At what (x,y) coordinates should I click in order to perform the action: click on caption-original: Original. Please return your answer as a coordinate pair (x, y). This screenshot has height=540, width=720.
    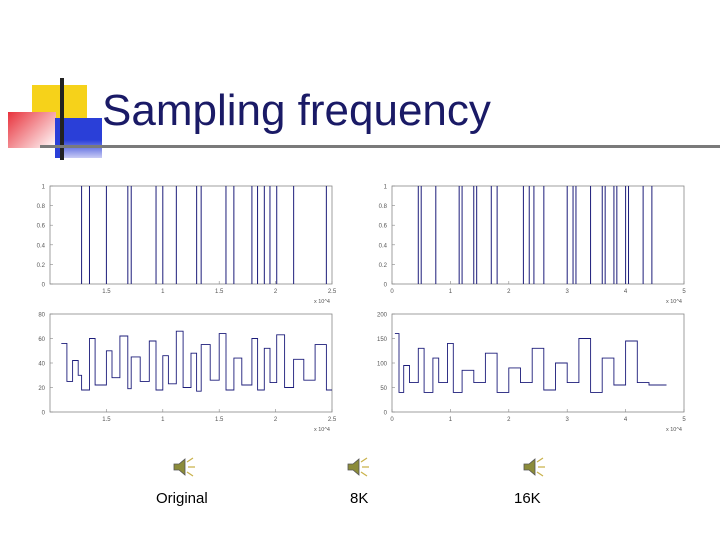
    Looking at the image, I should click on (182, 498).